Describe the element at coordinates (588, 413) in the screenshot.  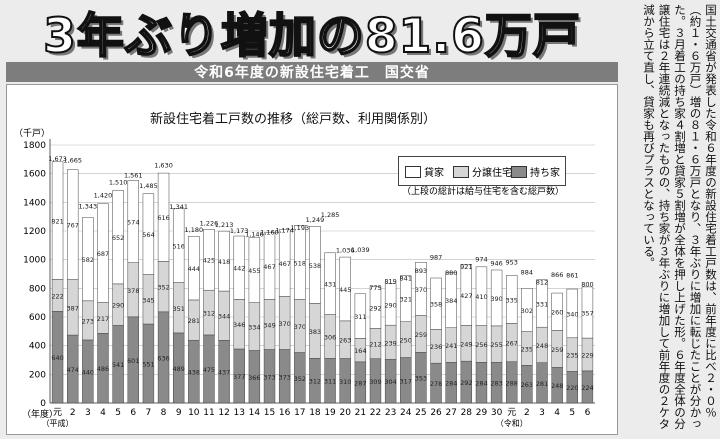
I see `x-tick-label: 6` at that location.